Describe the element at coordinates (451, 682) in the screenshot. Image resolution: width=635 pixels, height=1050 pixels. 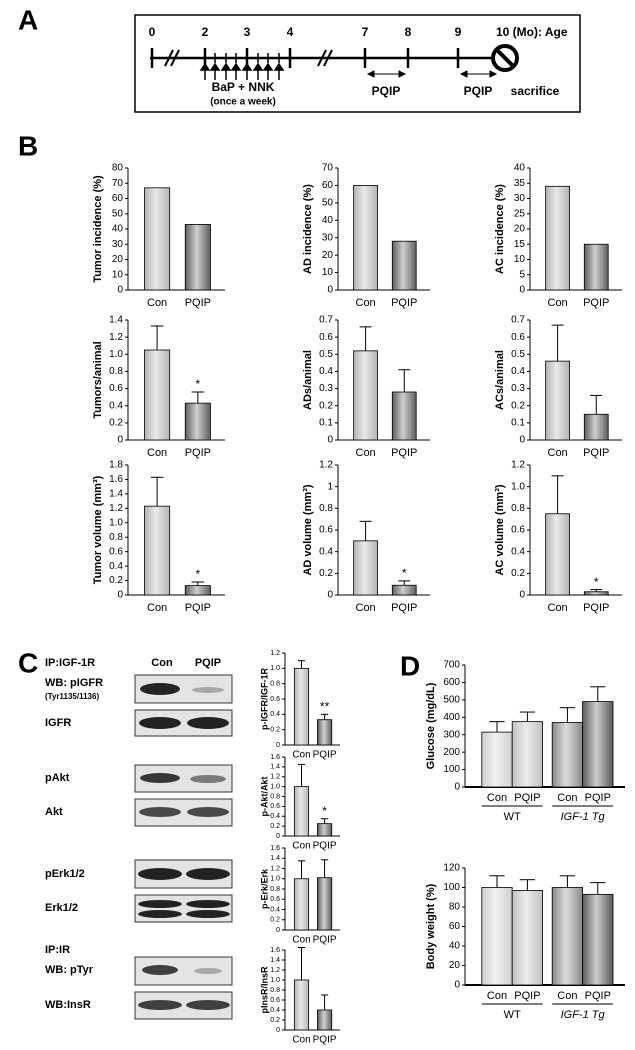
I see `y-tick-label: 600` at that location.